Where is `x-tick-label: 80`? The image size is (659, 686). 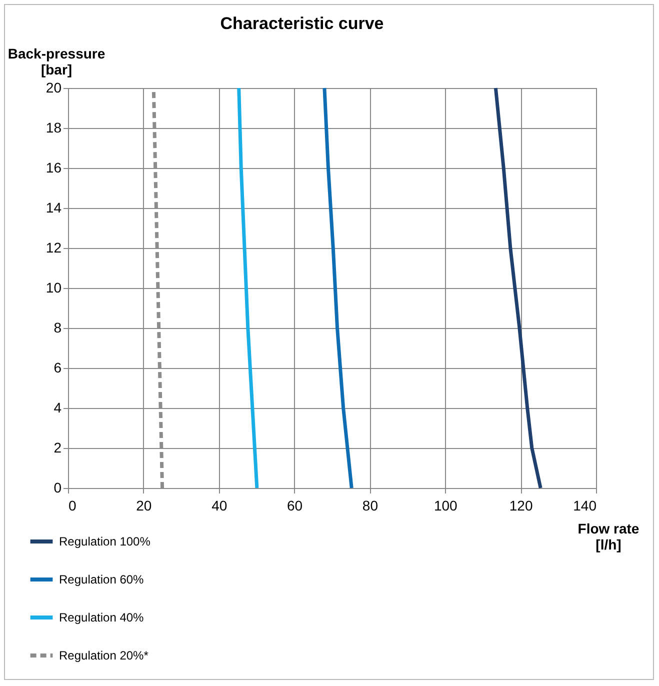 x-tick-label: 80 is located at coordinates (370, 506).